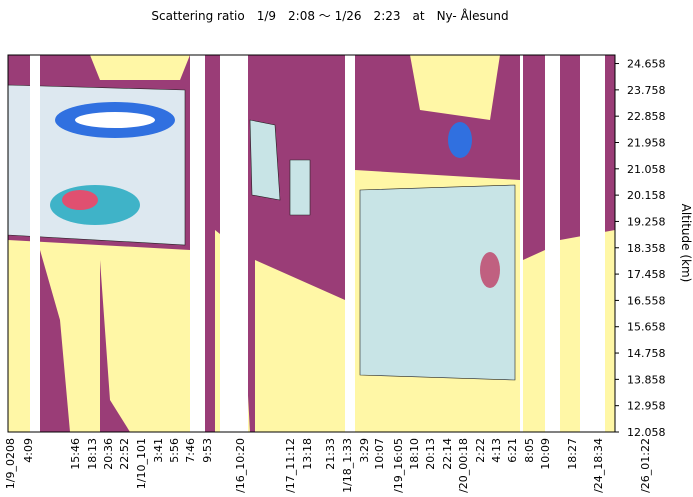 The height and width of the screenshot is (497, 693). Describe the element at coordinates (414, 454) in the screenshot. I see `x-tick-label: 18:10` at that location.